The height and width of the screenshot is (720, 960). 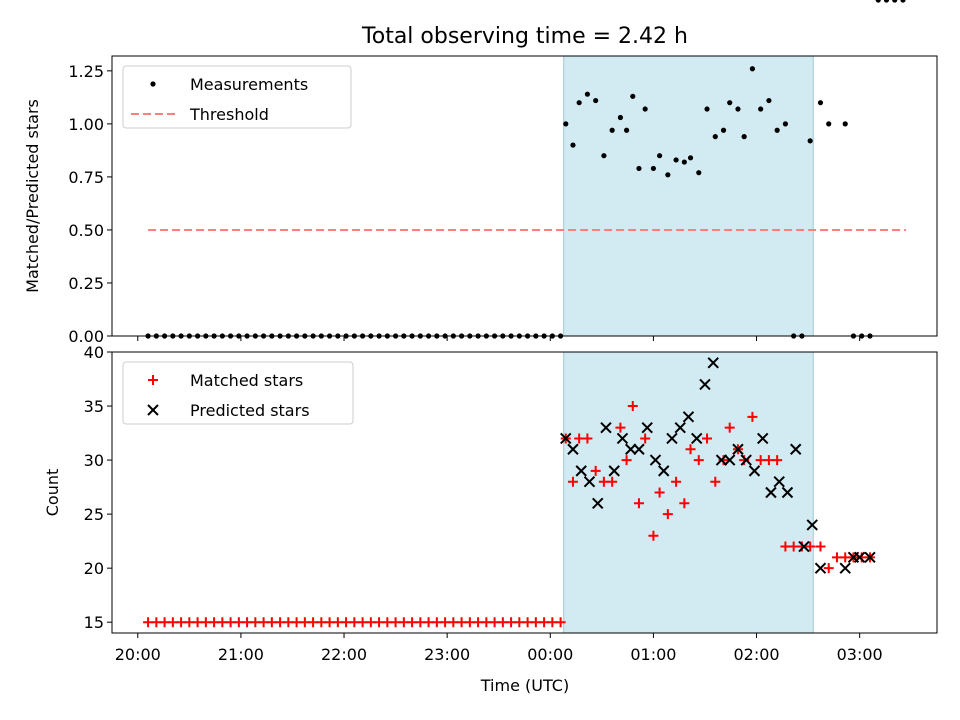 What do you see at coordinates (94, 622) in the screenshot?
I see `bottom-y-tick-label: 15` at bounding box center [94, 622].